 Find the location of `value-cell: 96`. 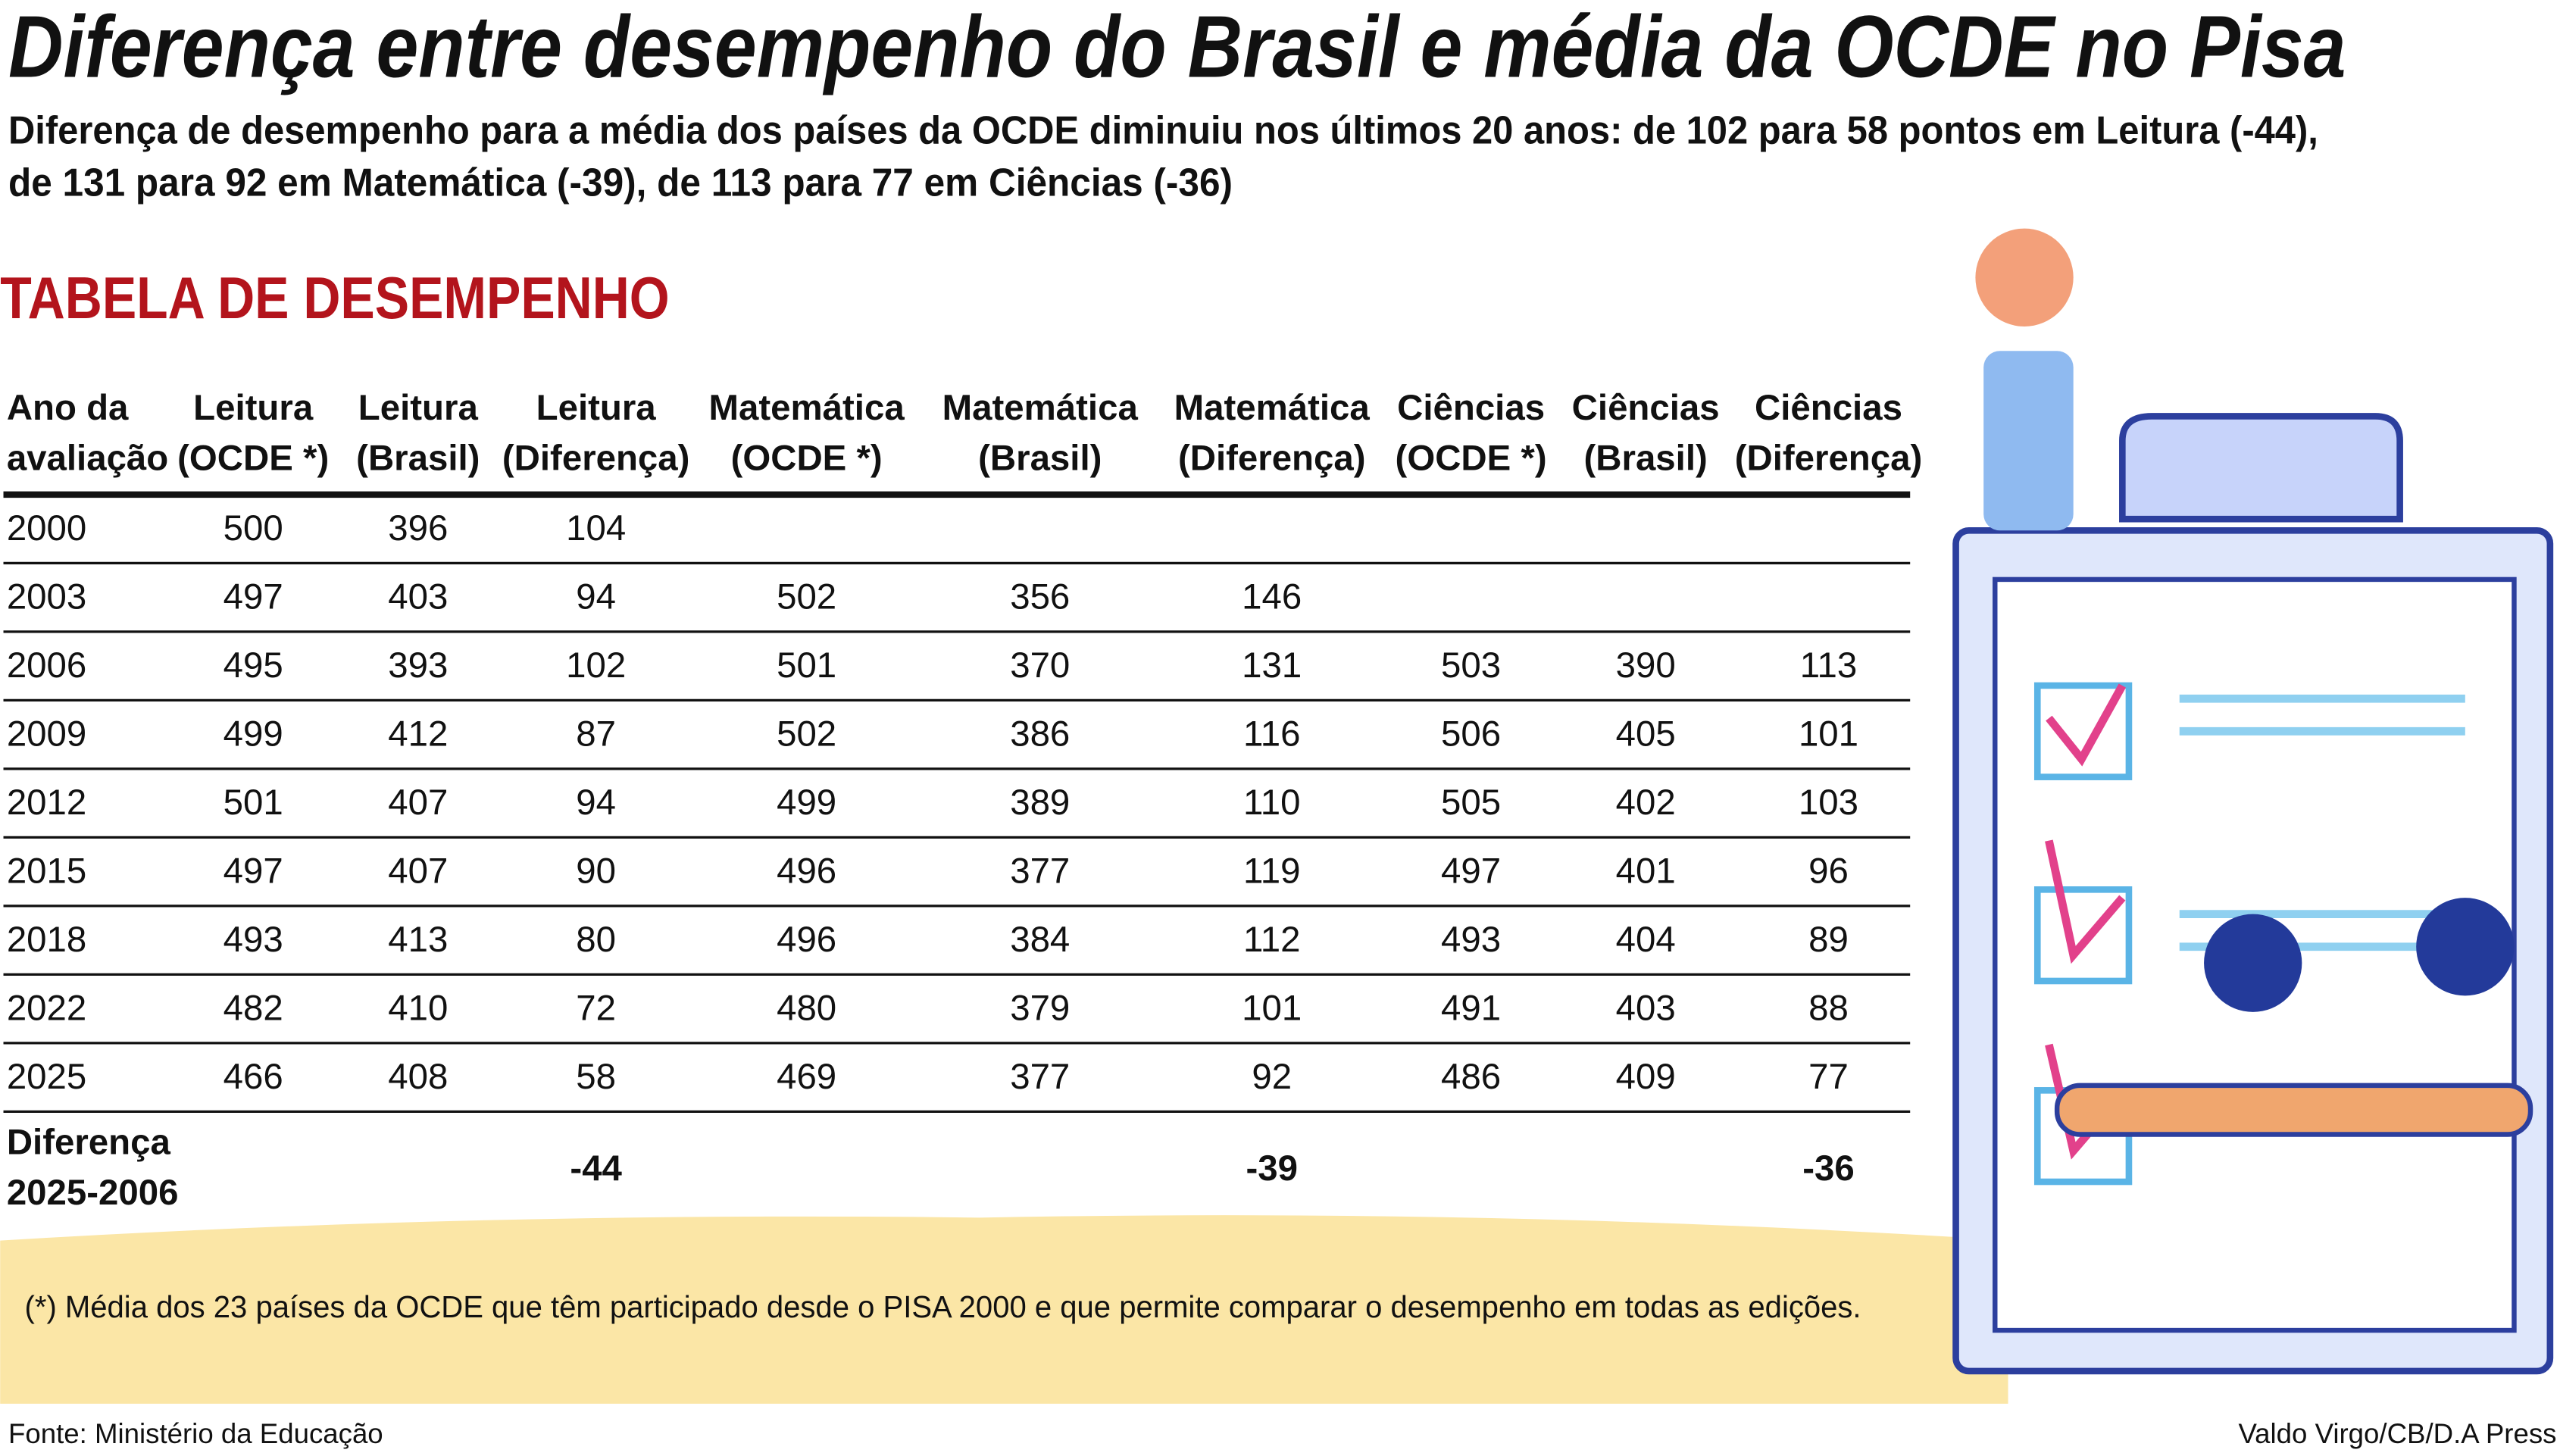

value-cell: 96 is located at coordinates (1828, 871).